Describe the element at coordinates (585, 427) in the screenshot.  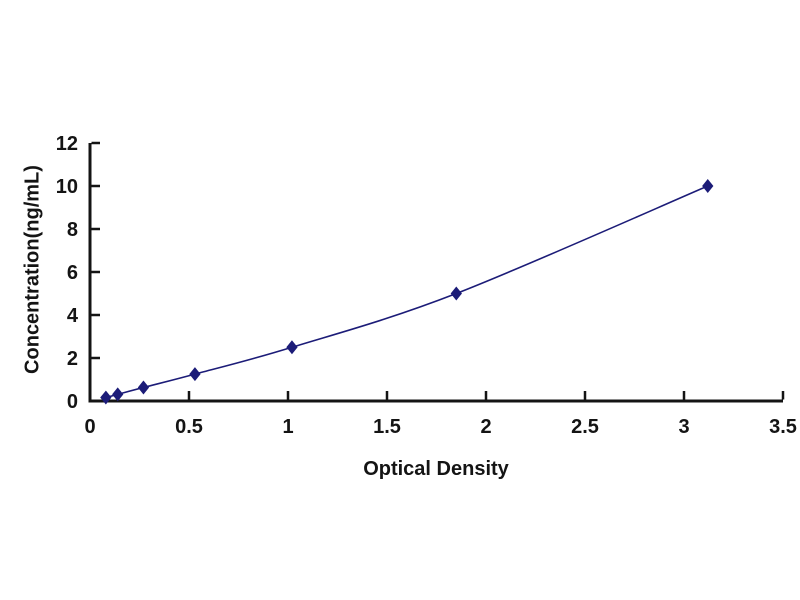
I see `x-tick-label: 2.5` at that location.